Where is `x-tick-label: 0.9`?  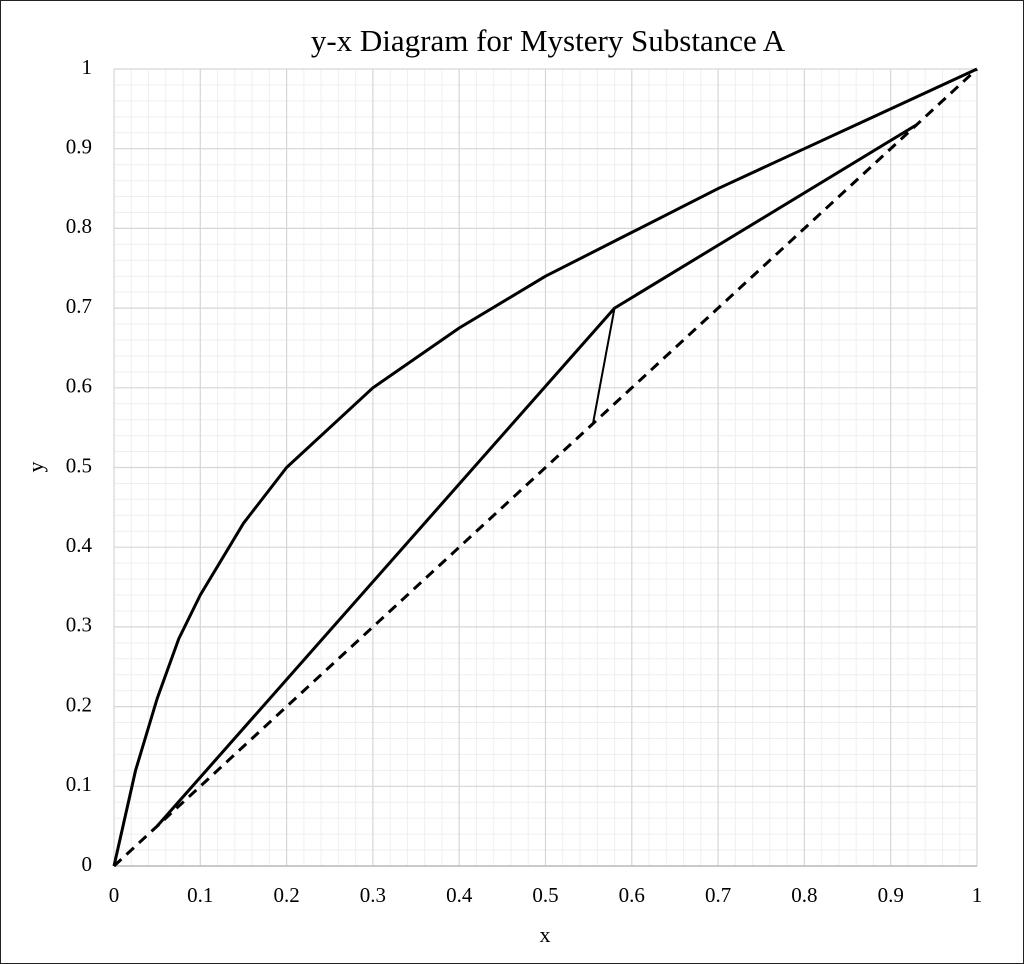 x-tick-label: 0.9 is located at coordinates (891, 895).